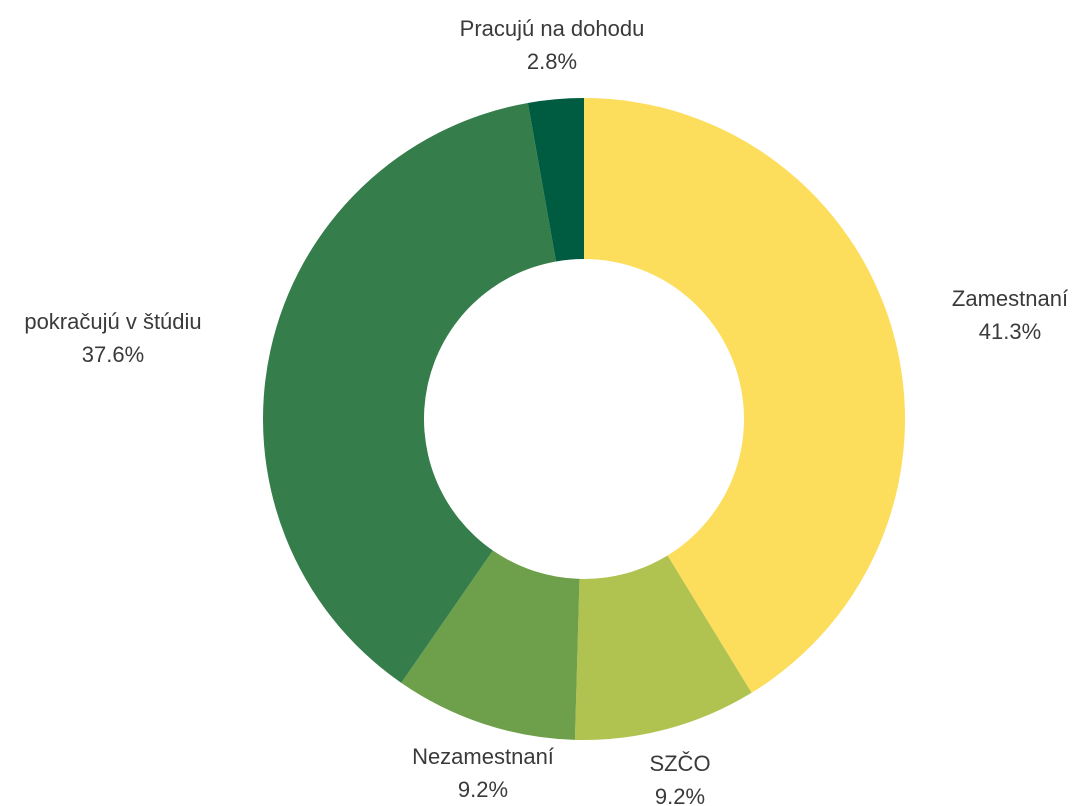 Image resolution: width=1081 pixels, height=806 pixels. What do you see at coordinates (1010, 331) in the screenshot?
I see `slice-value-label: 41.3%` at bounding box center [1010, 331].